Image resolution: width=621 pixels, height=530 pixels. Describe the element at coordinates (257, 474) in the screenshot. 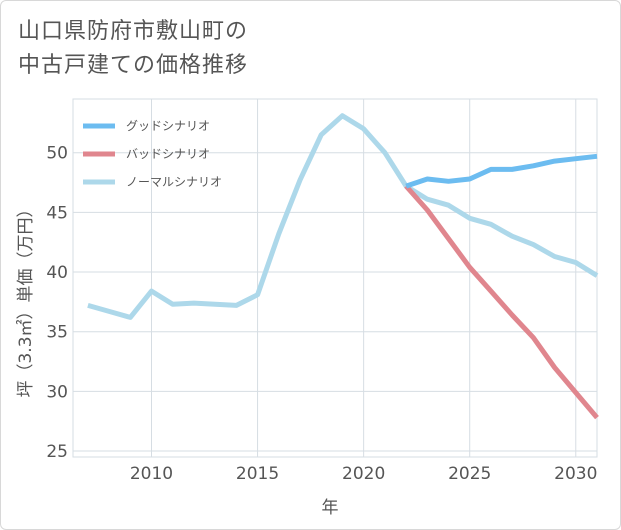

I see `x-tick-label: 2015` at that location.